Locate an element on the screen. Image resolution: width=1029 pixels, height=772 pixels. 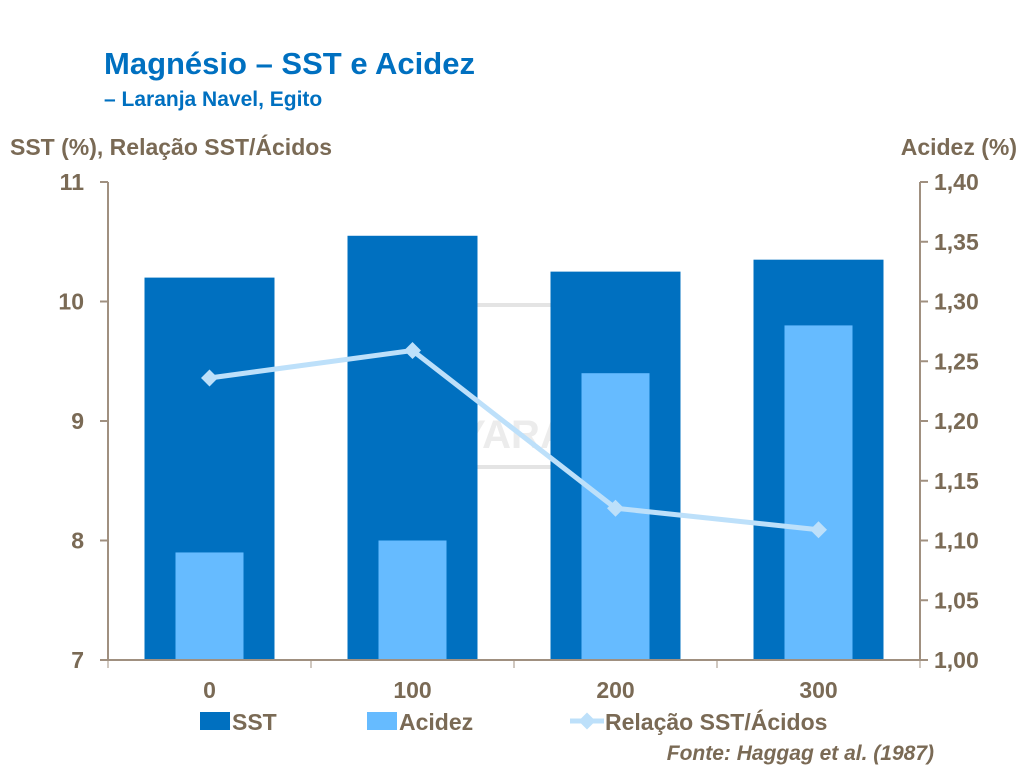
y-right-tick-label: 1,25 is located at coordinates (956, 361).